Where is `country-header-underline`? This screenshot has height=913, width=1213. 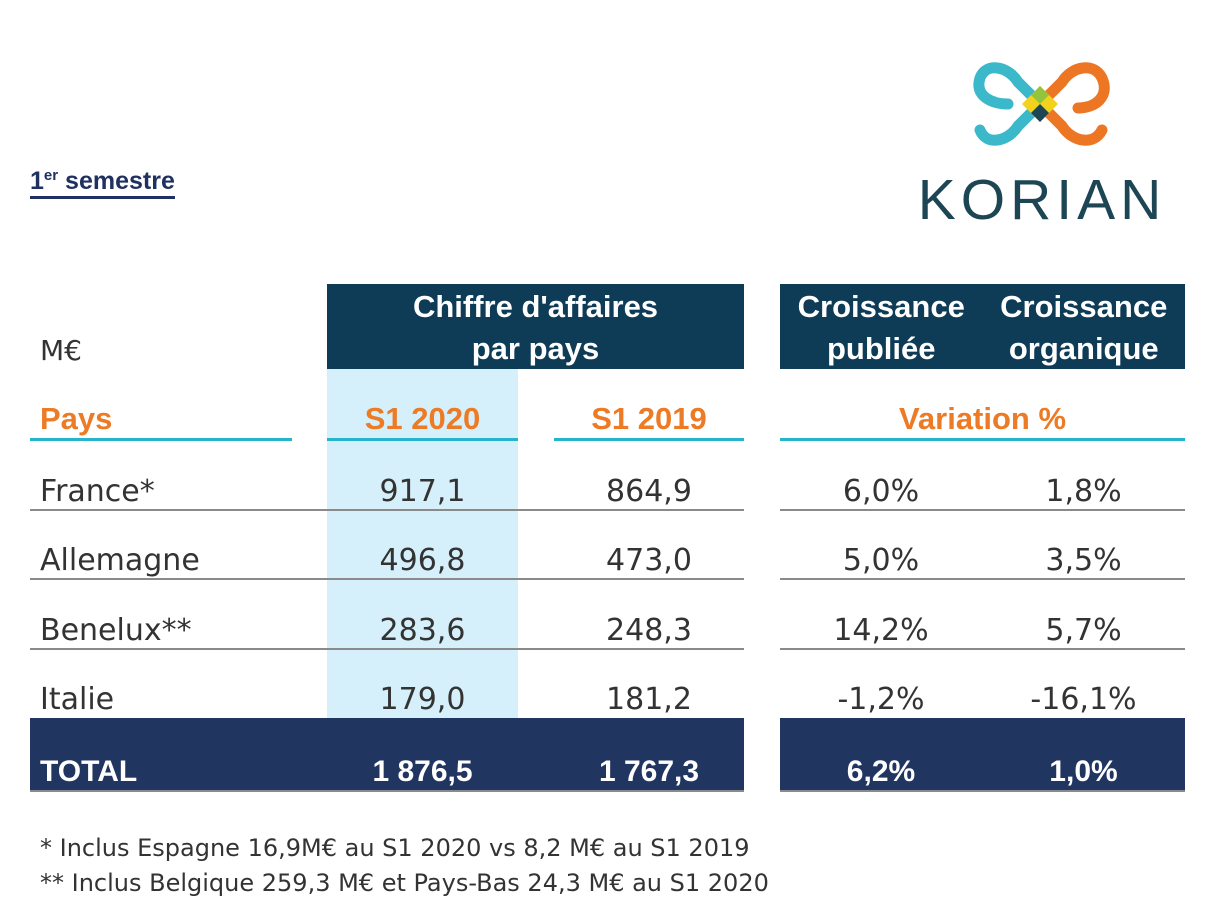 country-header-underline is located at coordinates (161, 439).